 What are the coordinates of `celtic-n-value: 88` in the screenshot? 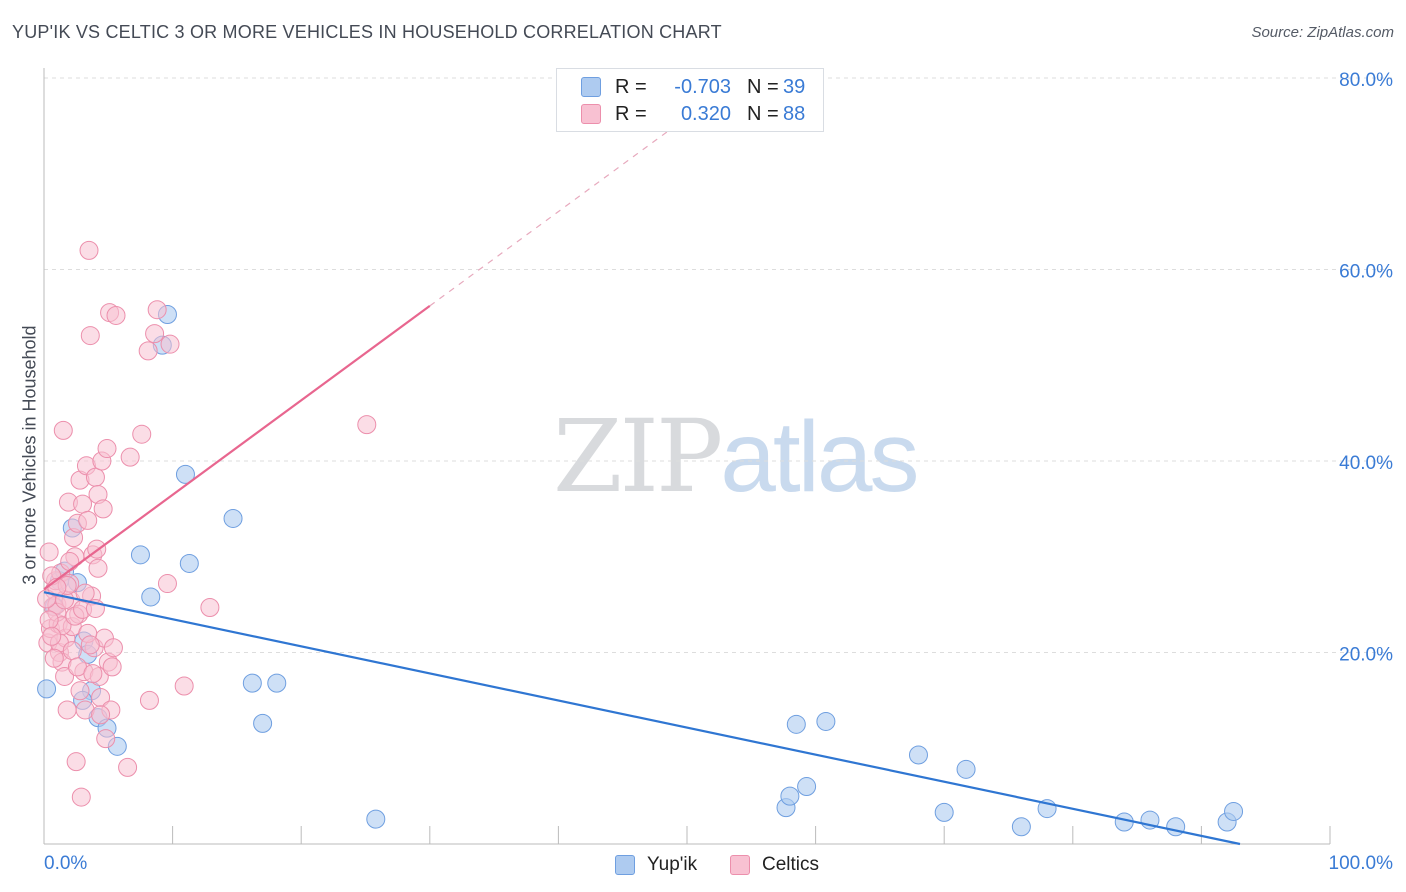 It's located at (794, 113).